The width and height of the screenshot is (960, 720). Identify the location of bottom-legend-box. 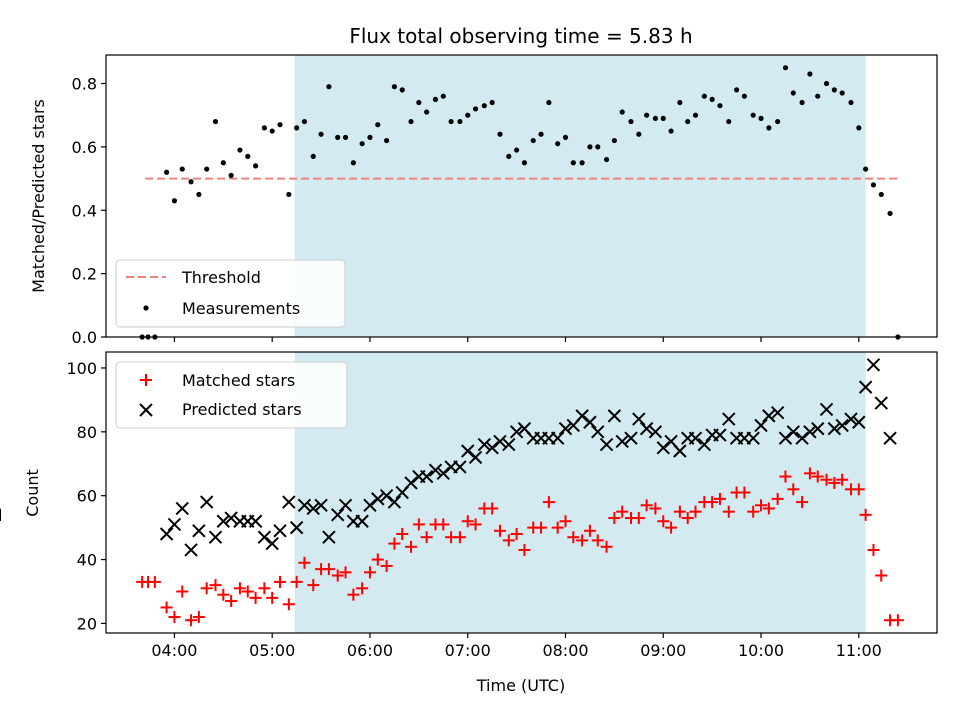
(231, 395).